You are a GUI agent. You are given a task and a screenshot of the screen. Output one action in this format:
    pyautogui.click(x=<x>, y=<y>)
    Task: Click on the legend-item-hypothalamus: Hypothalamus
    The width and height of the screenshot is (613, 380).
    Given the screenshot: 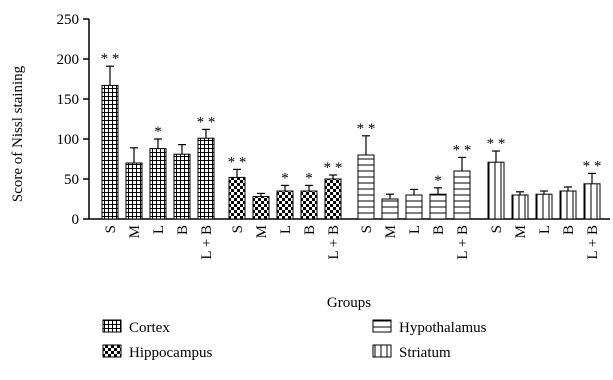 What is the action you would take?
    pyautogui.click(x=429, y=327)
    